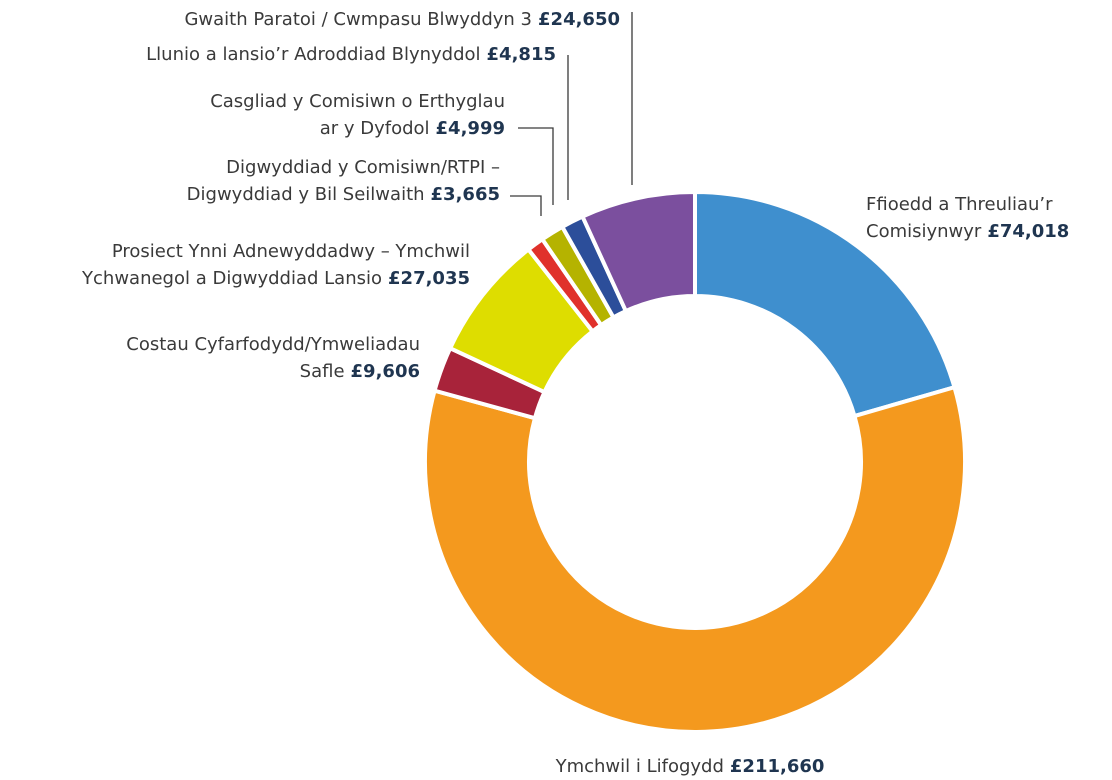 This screenshot has height=780, width=1112. I want to click on label-text: Ffioedd a Threuliau’r, so click(959, 204).